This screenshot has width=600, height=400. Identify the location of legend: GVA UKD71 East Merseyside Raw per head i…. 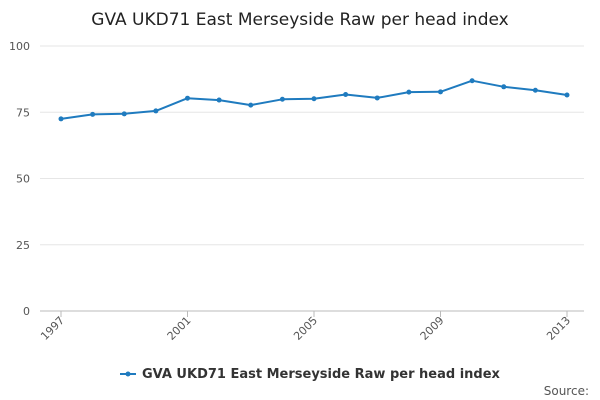
(310, 374).